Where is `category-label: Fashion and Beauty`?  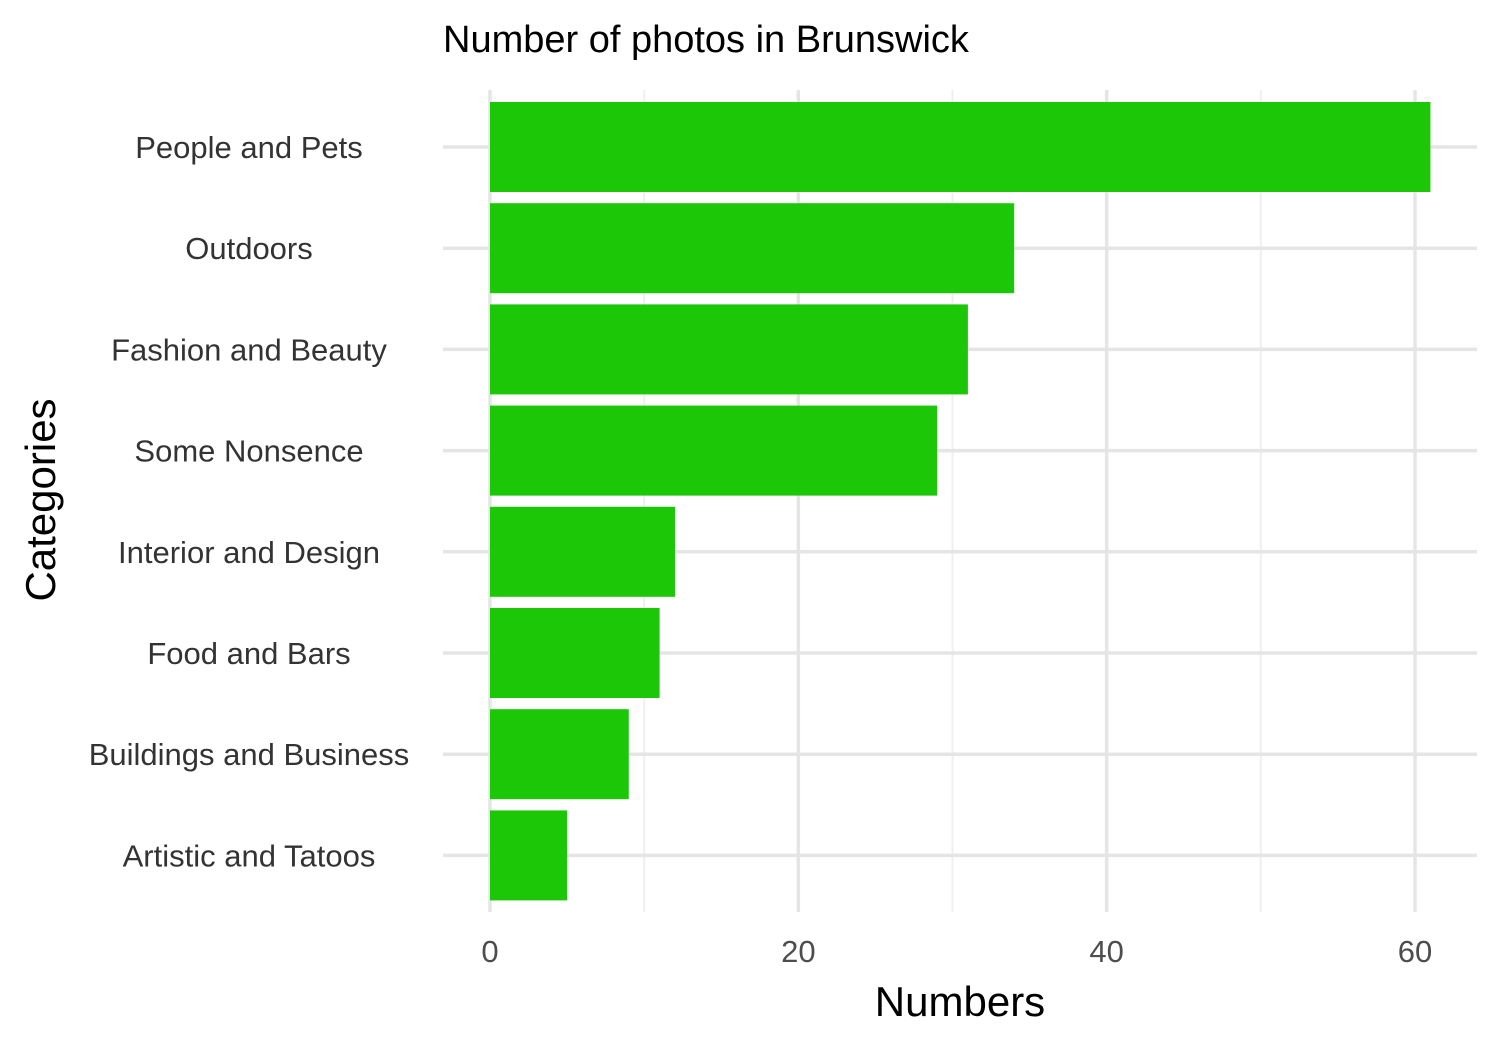
category-label: Fashion and Beauty is located at coordinates (249, 349).